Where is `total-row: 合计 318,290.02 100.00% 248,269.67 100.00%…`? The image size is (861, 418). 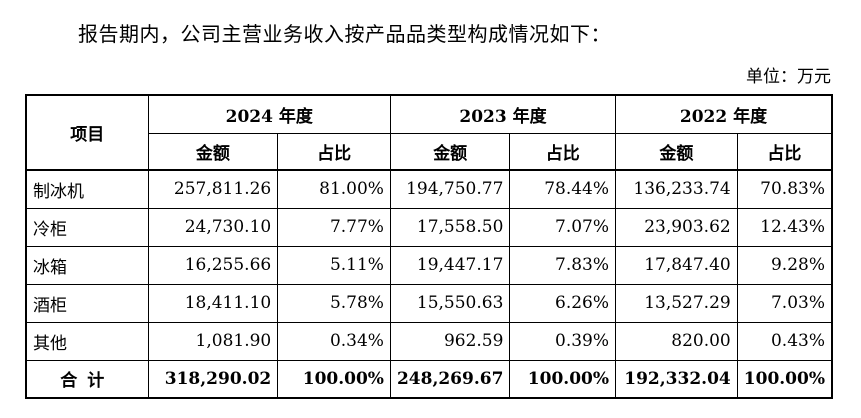 total-row: 合计 318,290.02 100.00% 248,269.67 100.00%… is located at coordinates (429, 379).